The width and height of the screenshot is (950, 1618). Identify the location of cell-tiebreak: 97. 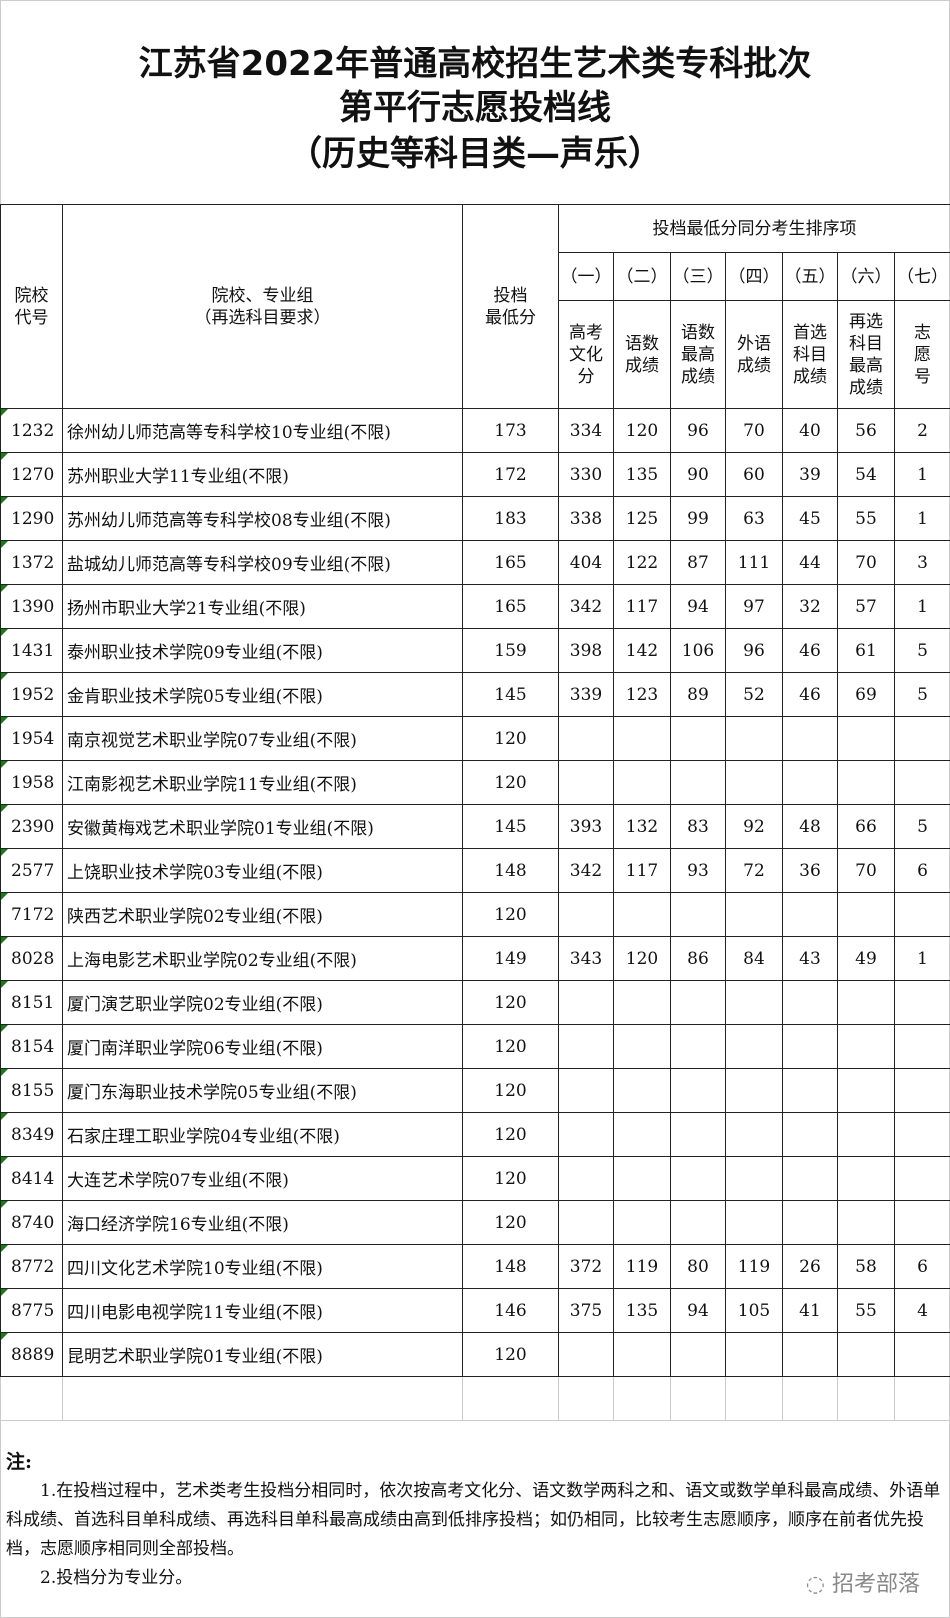
(754, 606).